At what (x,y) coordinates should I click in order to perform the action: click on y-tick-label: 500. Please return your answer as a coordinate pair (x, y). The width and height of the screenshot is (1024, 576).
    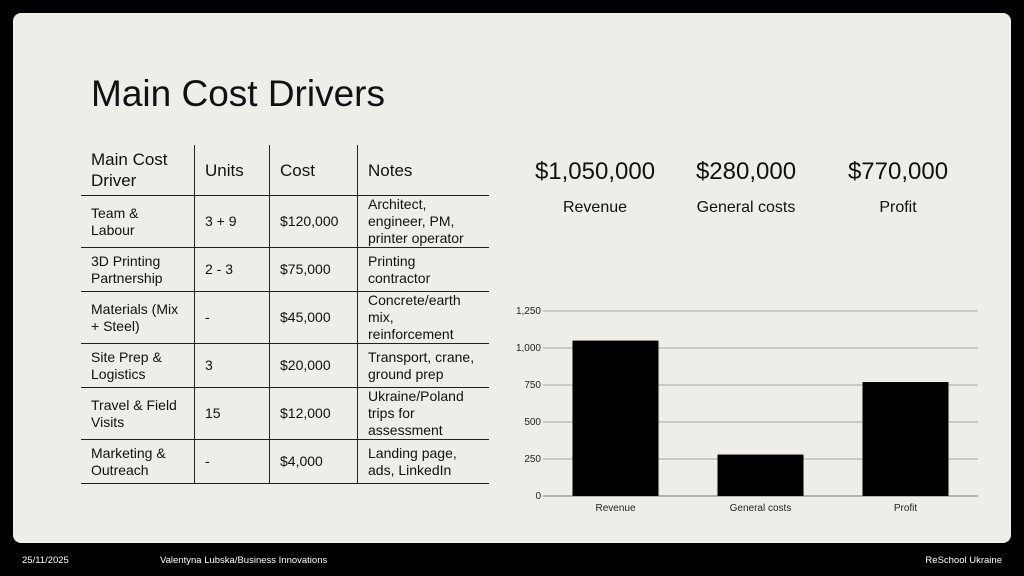
    Looking at the image, I should click on (532, 422).